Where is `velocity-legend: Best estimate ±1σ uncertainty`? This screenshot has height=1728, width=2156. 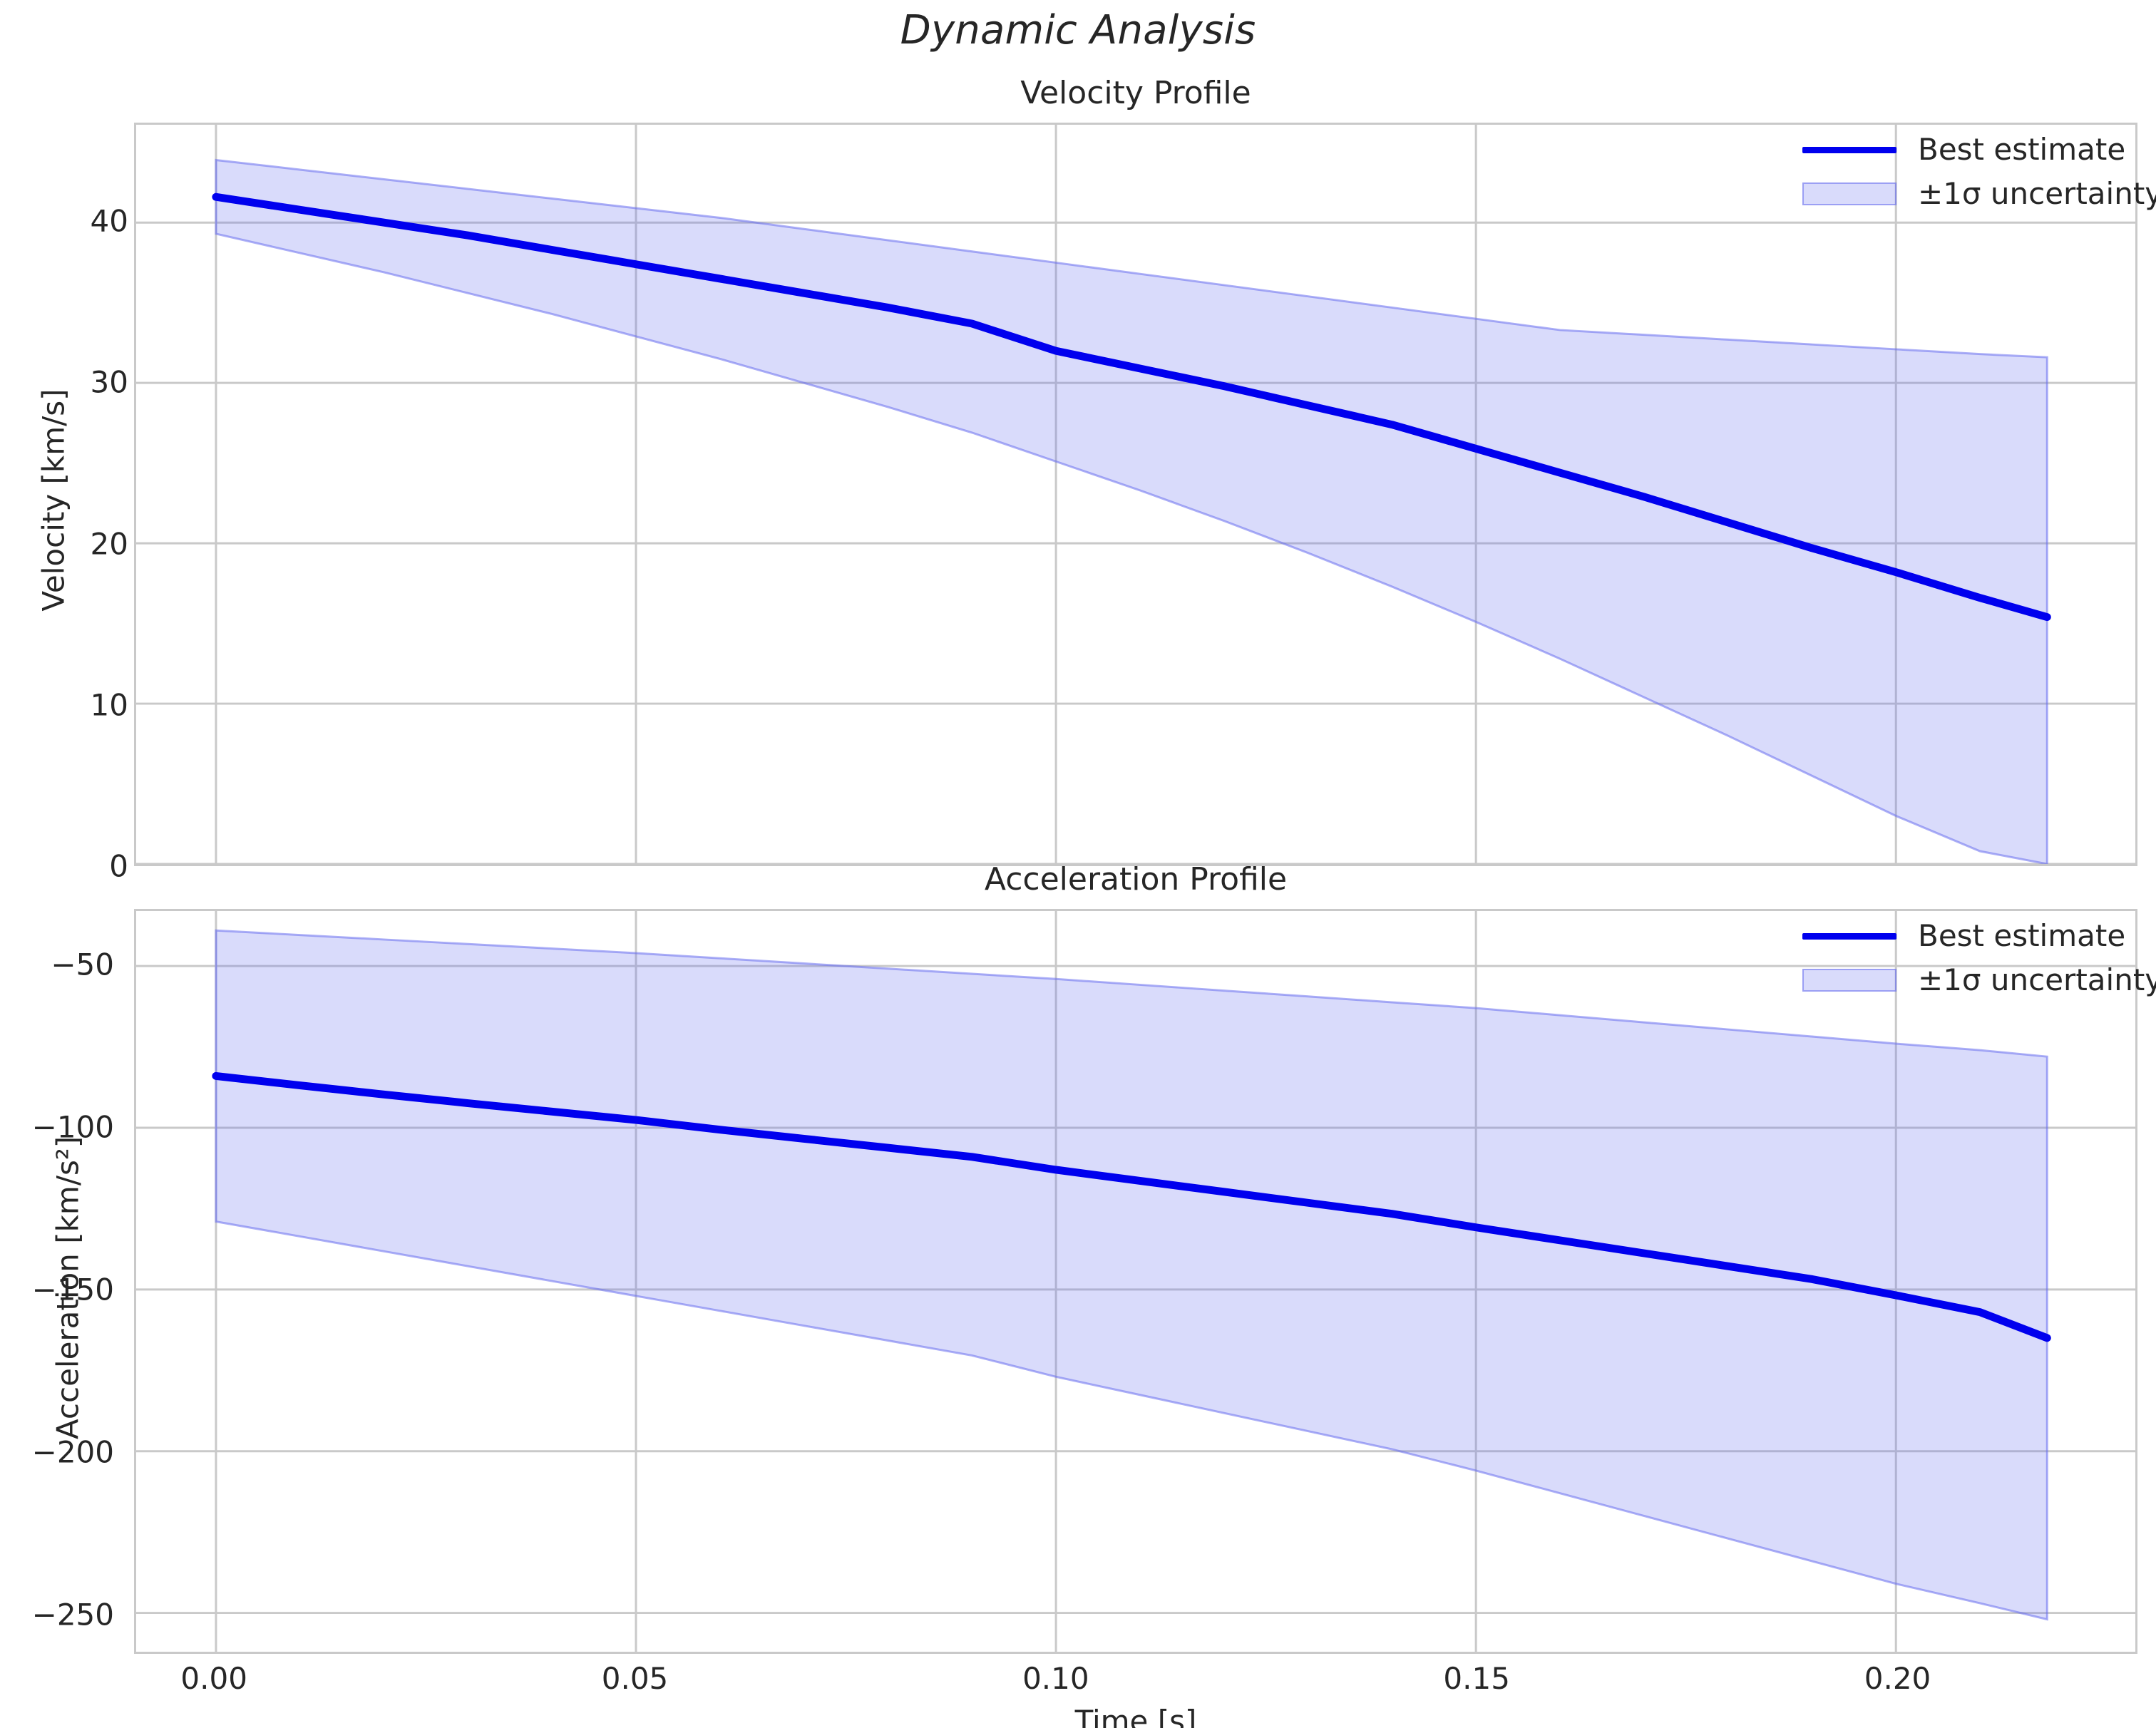 velocity-legend: Best estimate ±1σ uncertainty is located at coordinates (1976, 174).